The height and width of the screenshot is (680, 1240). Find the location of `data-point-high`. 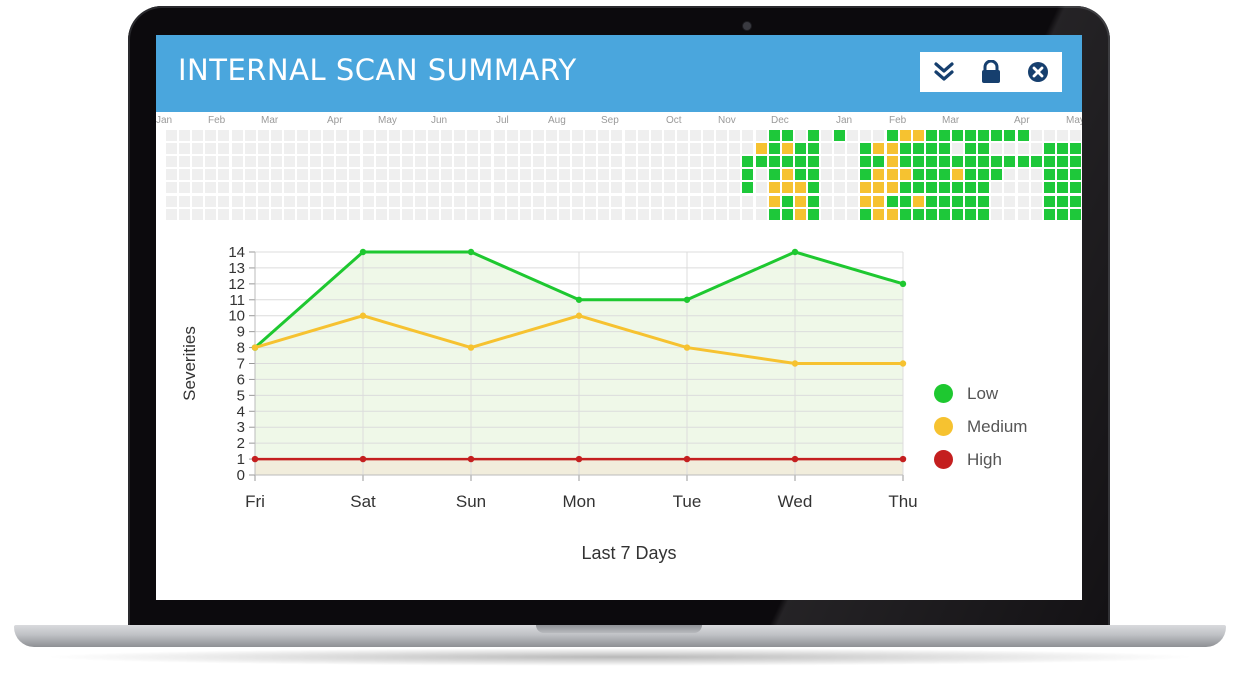

data-point-high is located at coordinates (471, 459).